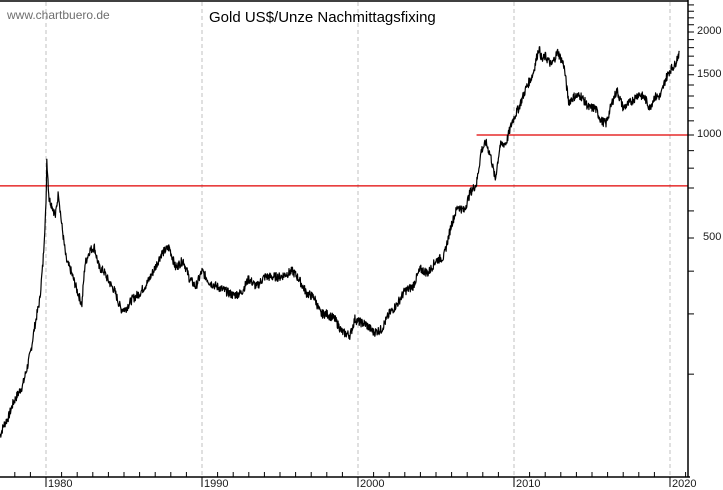 The image size is (723, 490). What do you see at coordinates (712, 237) in the screenshot?
I see `y-tick-label: 500` at bounding box center [712, 237].